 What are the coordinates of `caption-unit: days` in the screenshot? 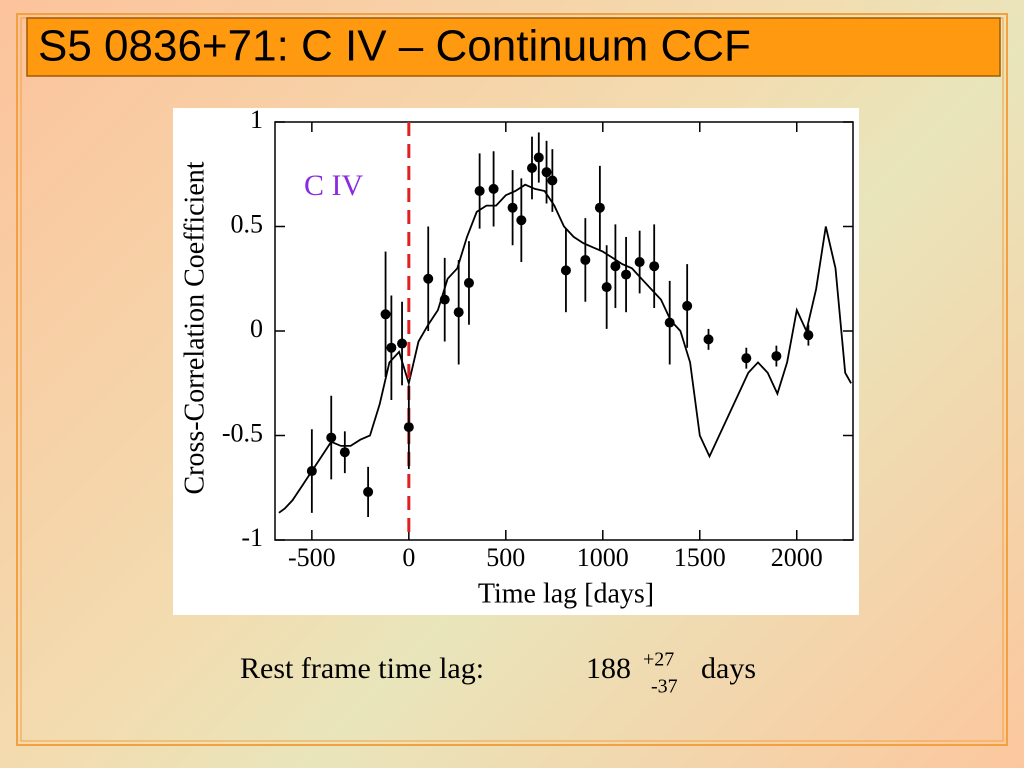 It's located at (728, 668).